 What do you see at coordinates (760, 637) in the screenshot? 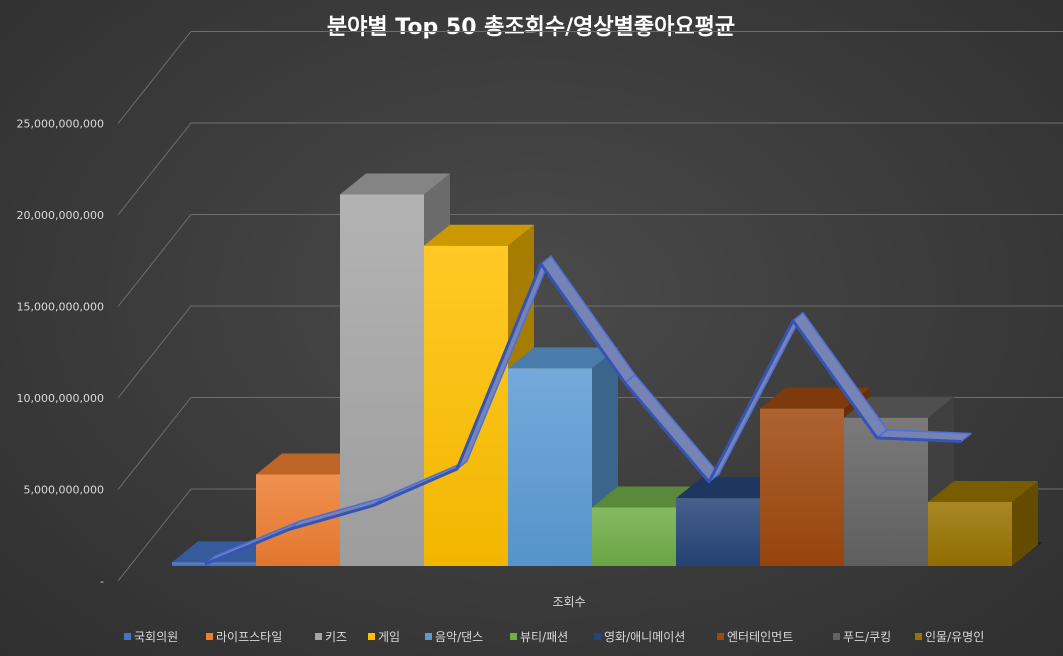
I see `legend-label: 엔터테인먼트` at bounding box center [760, 637].